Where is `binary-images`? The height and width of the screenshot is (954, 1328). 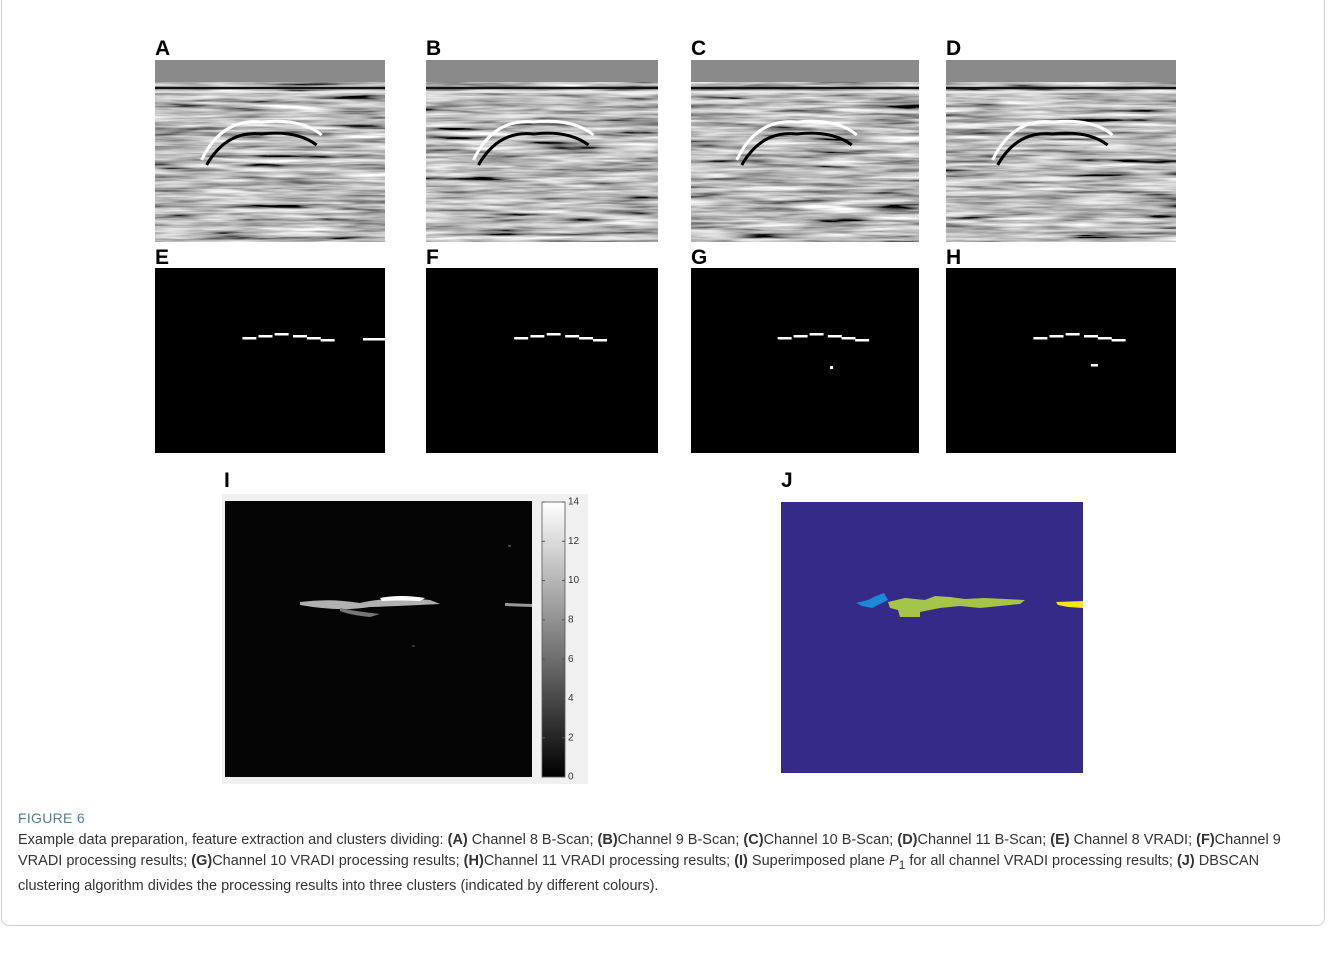
binary-images is located at coordinates (665, 360).